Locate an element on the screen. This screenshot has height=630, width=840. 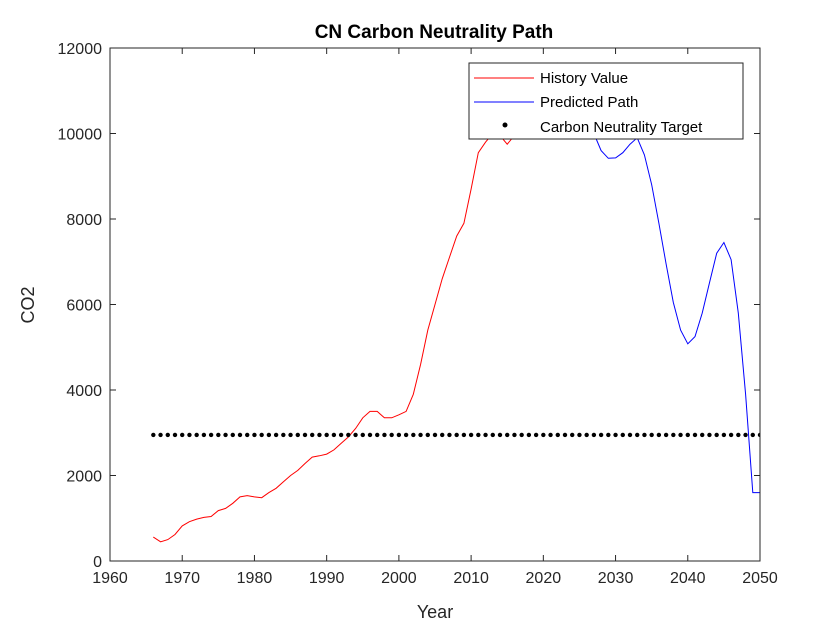
series-target-markers is located at coordinates (455, 435).